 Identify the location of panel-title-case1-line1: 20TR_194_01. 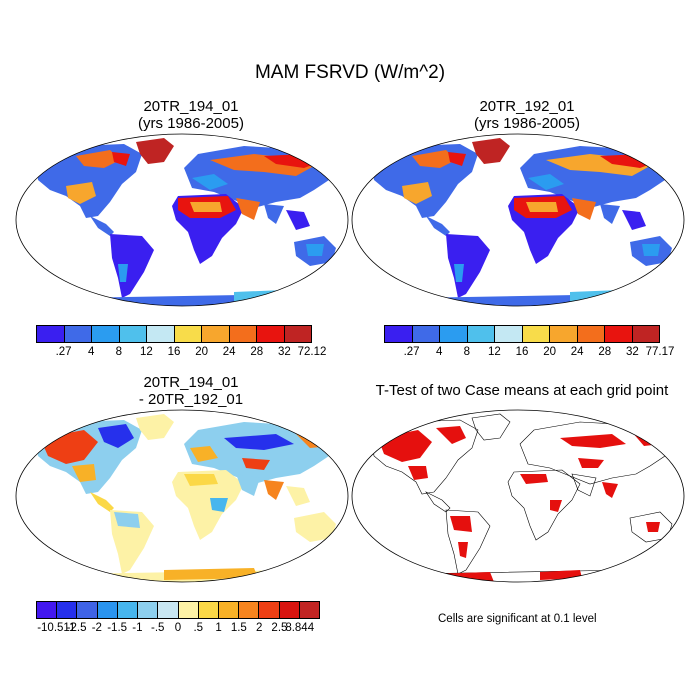
(191, 106).